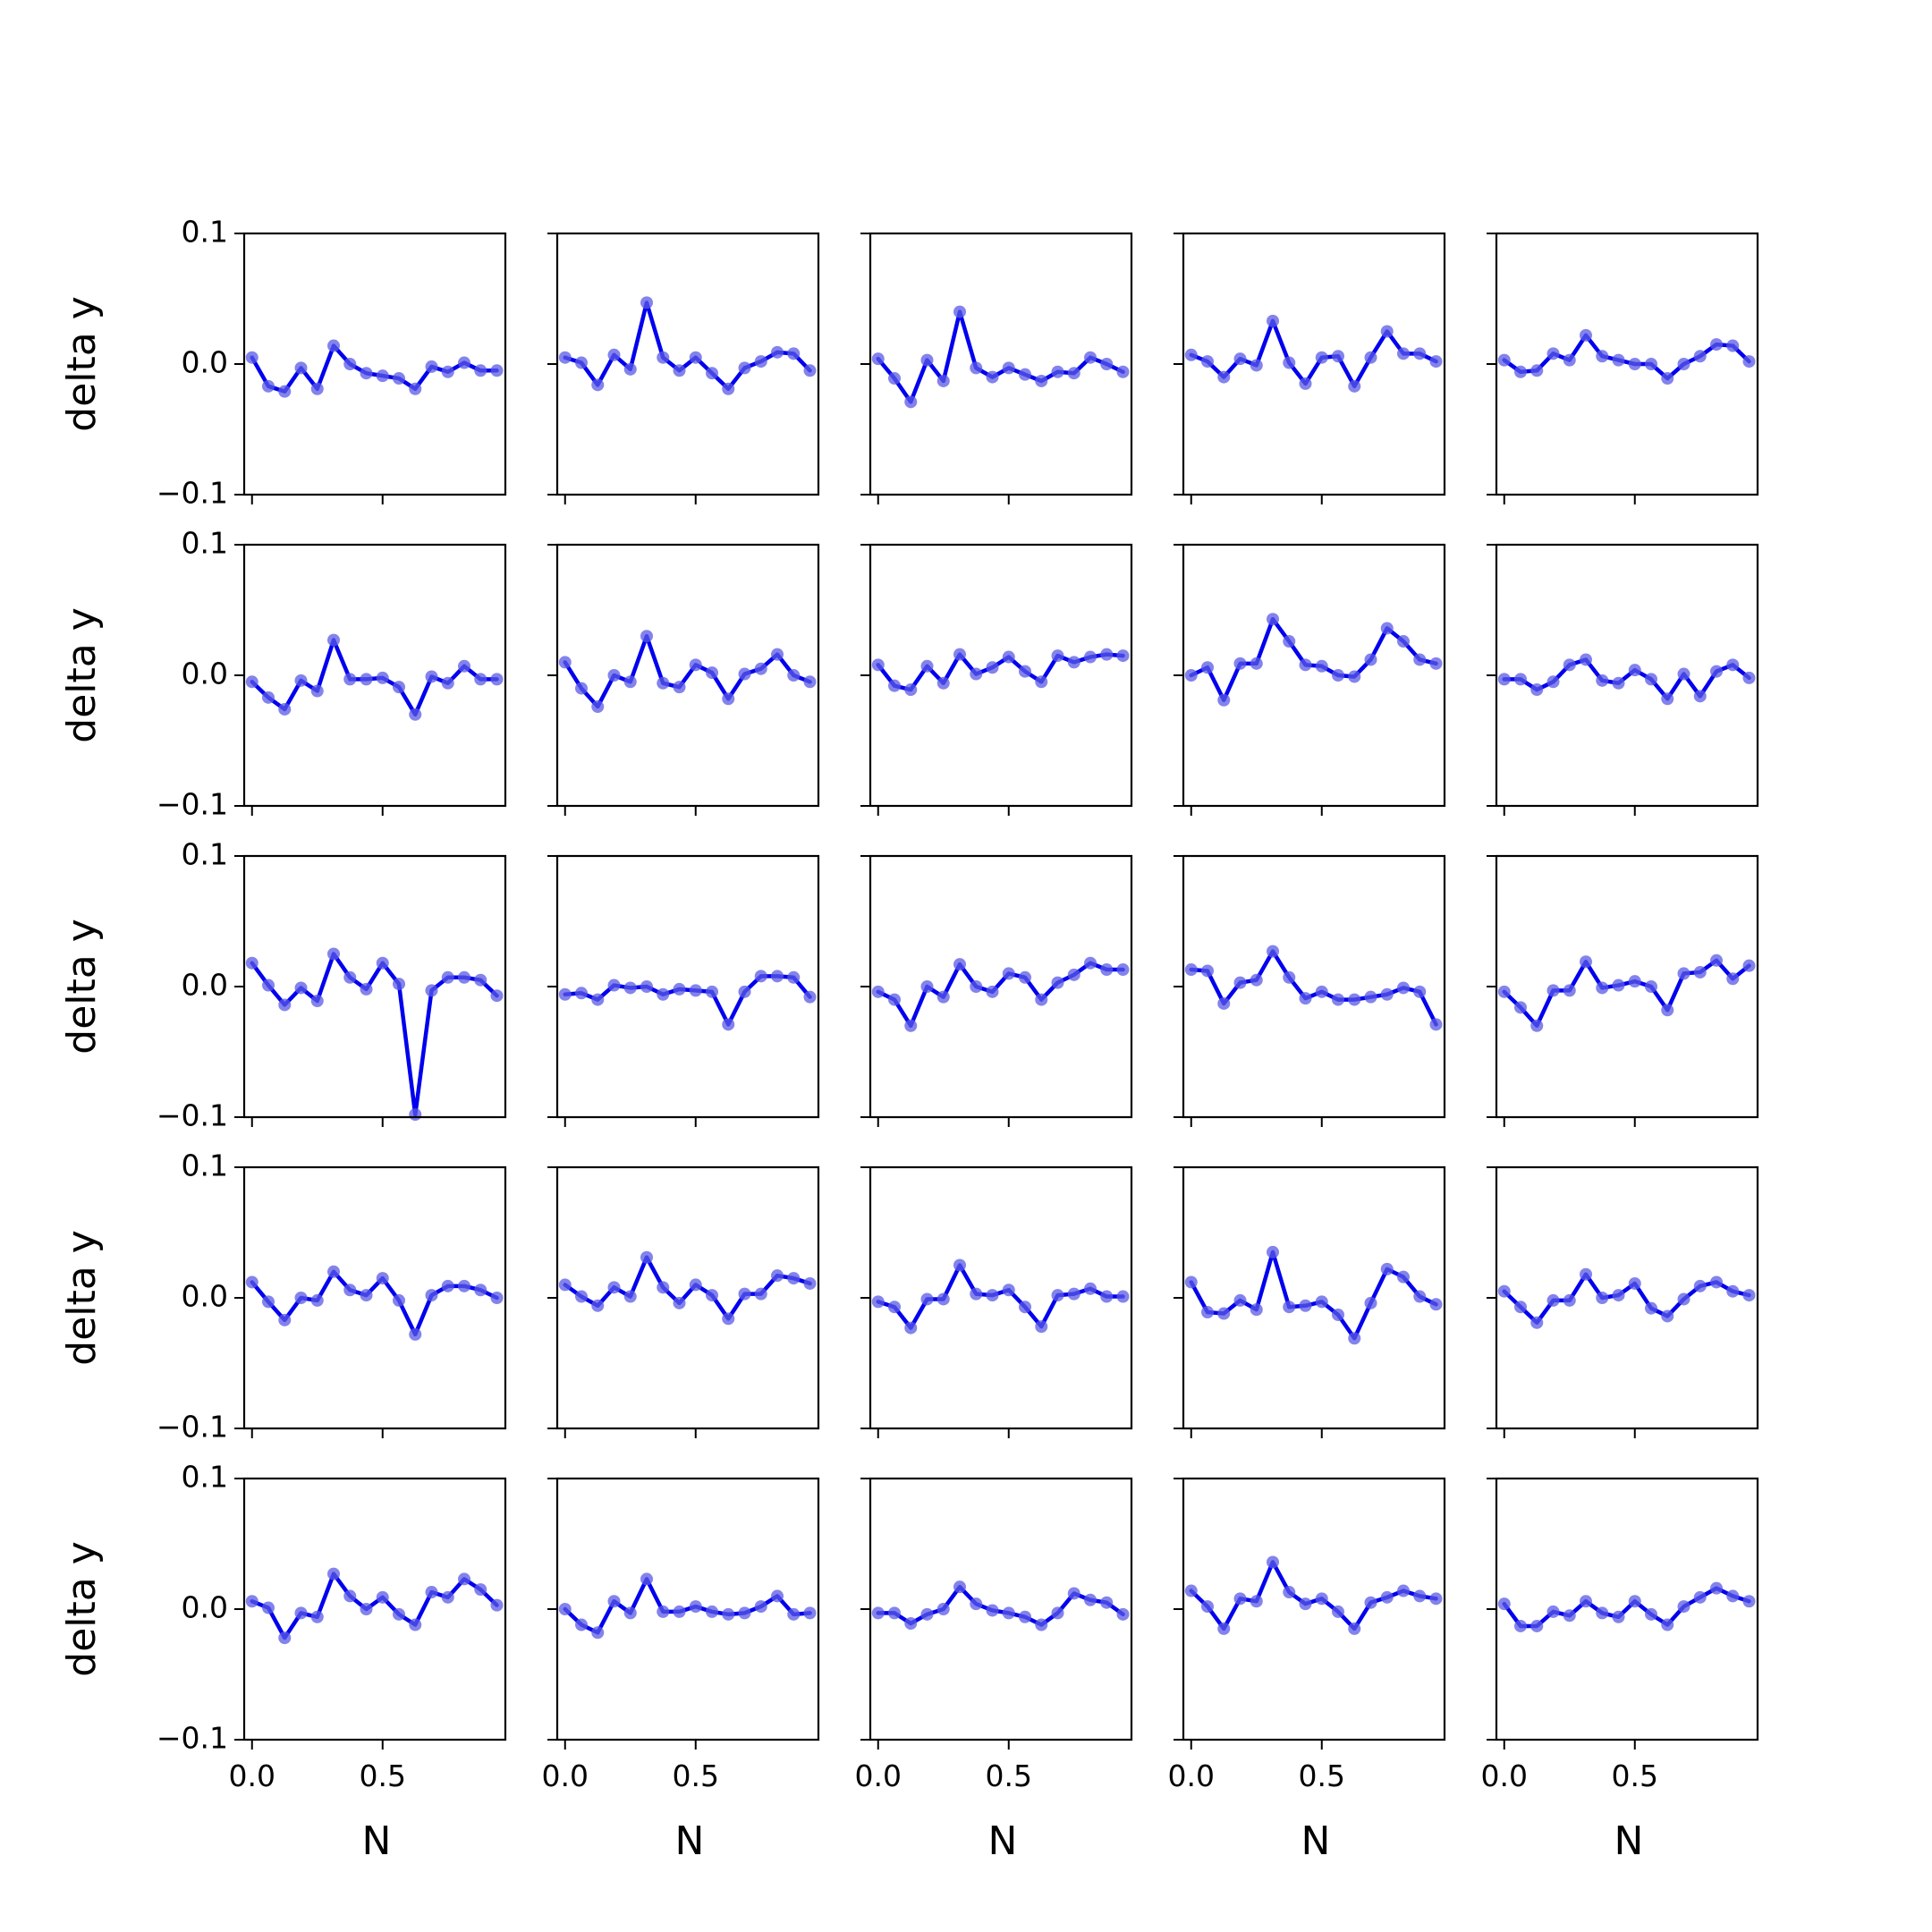 This screenshot has height=1932, width=1932. I want to click on y-tick-label: 0.1, so click(205, 543).